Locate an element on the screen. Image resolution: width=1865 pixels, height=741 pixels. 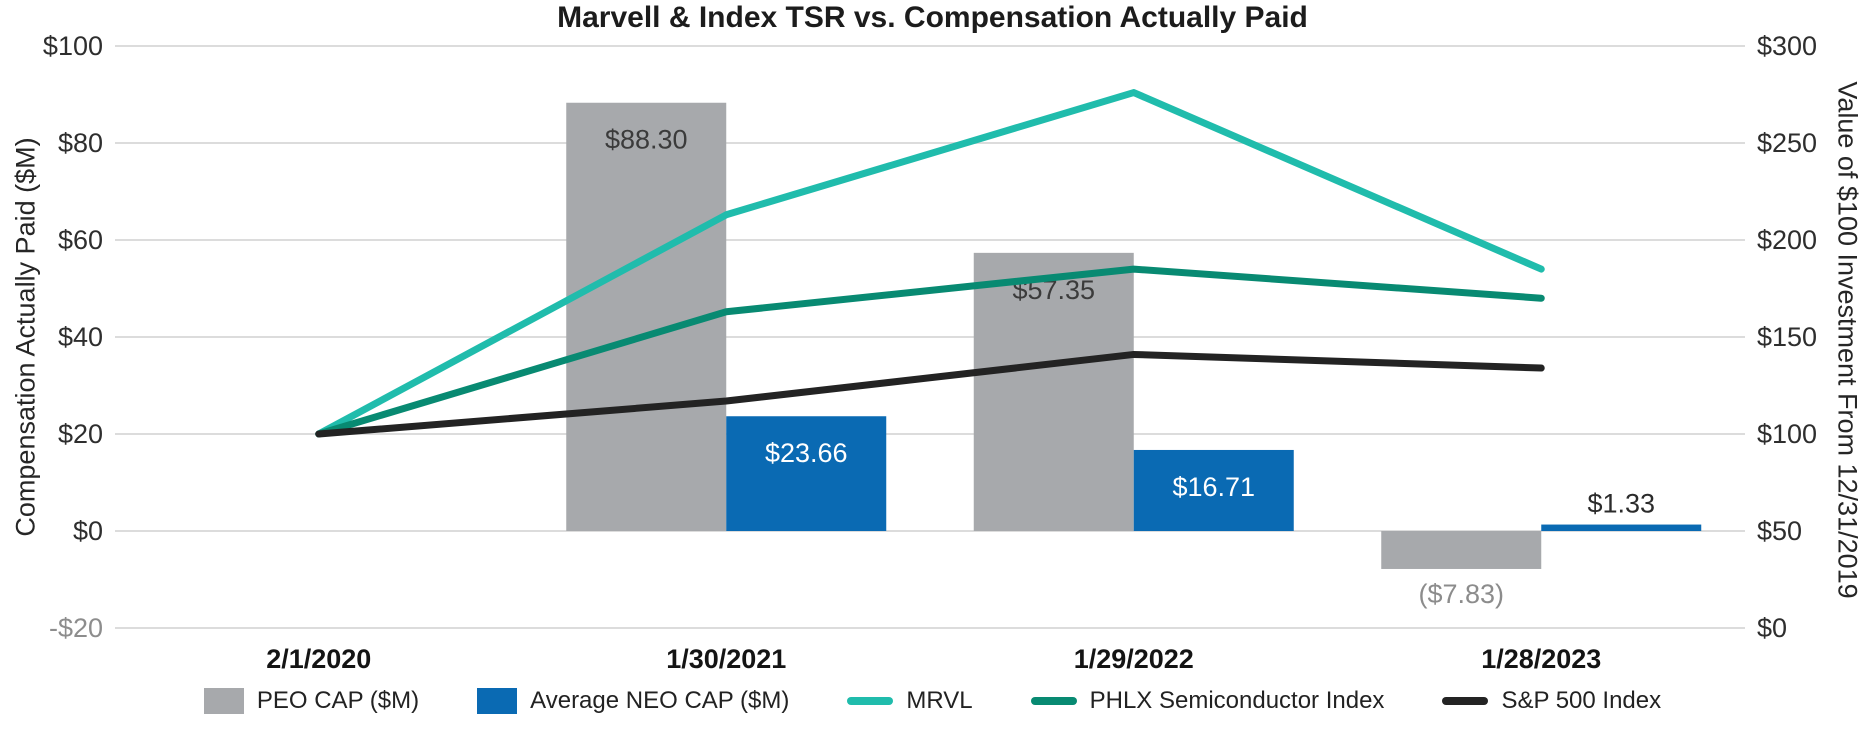
right-axis-tick: $250 is located at coordinates (1787, 143).